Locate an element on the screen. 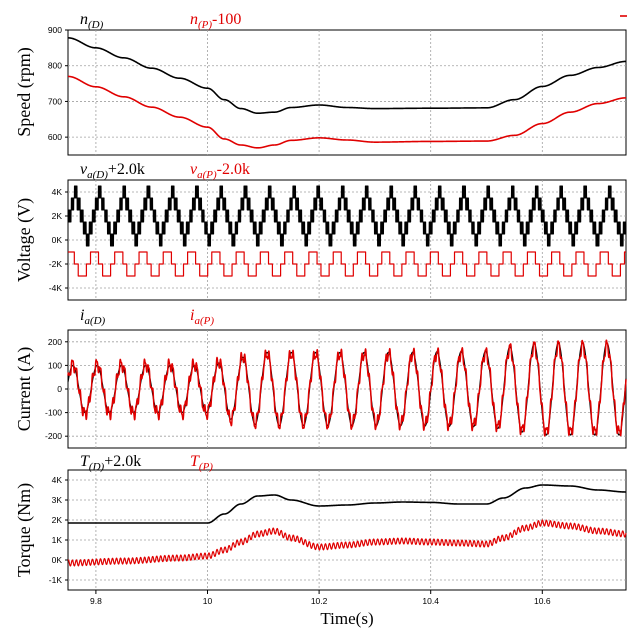 The image size is (630, 640). voltage-lines is located at coordinates (347, 231).